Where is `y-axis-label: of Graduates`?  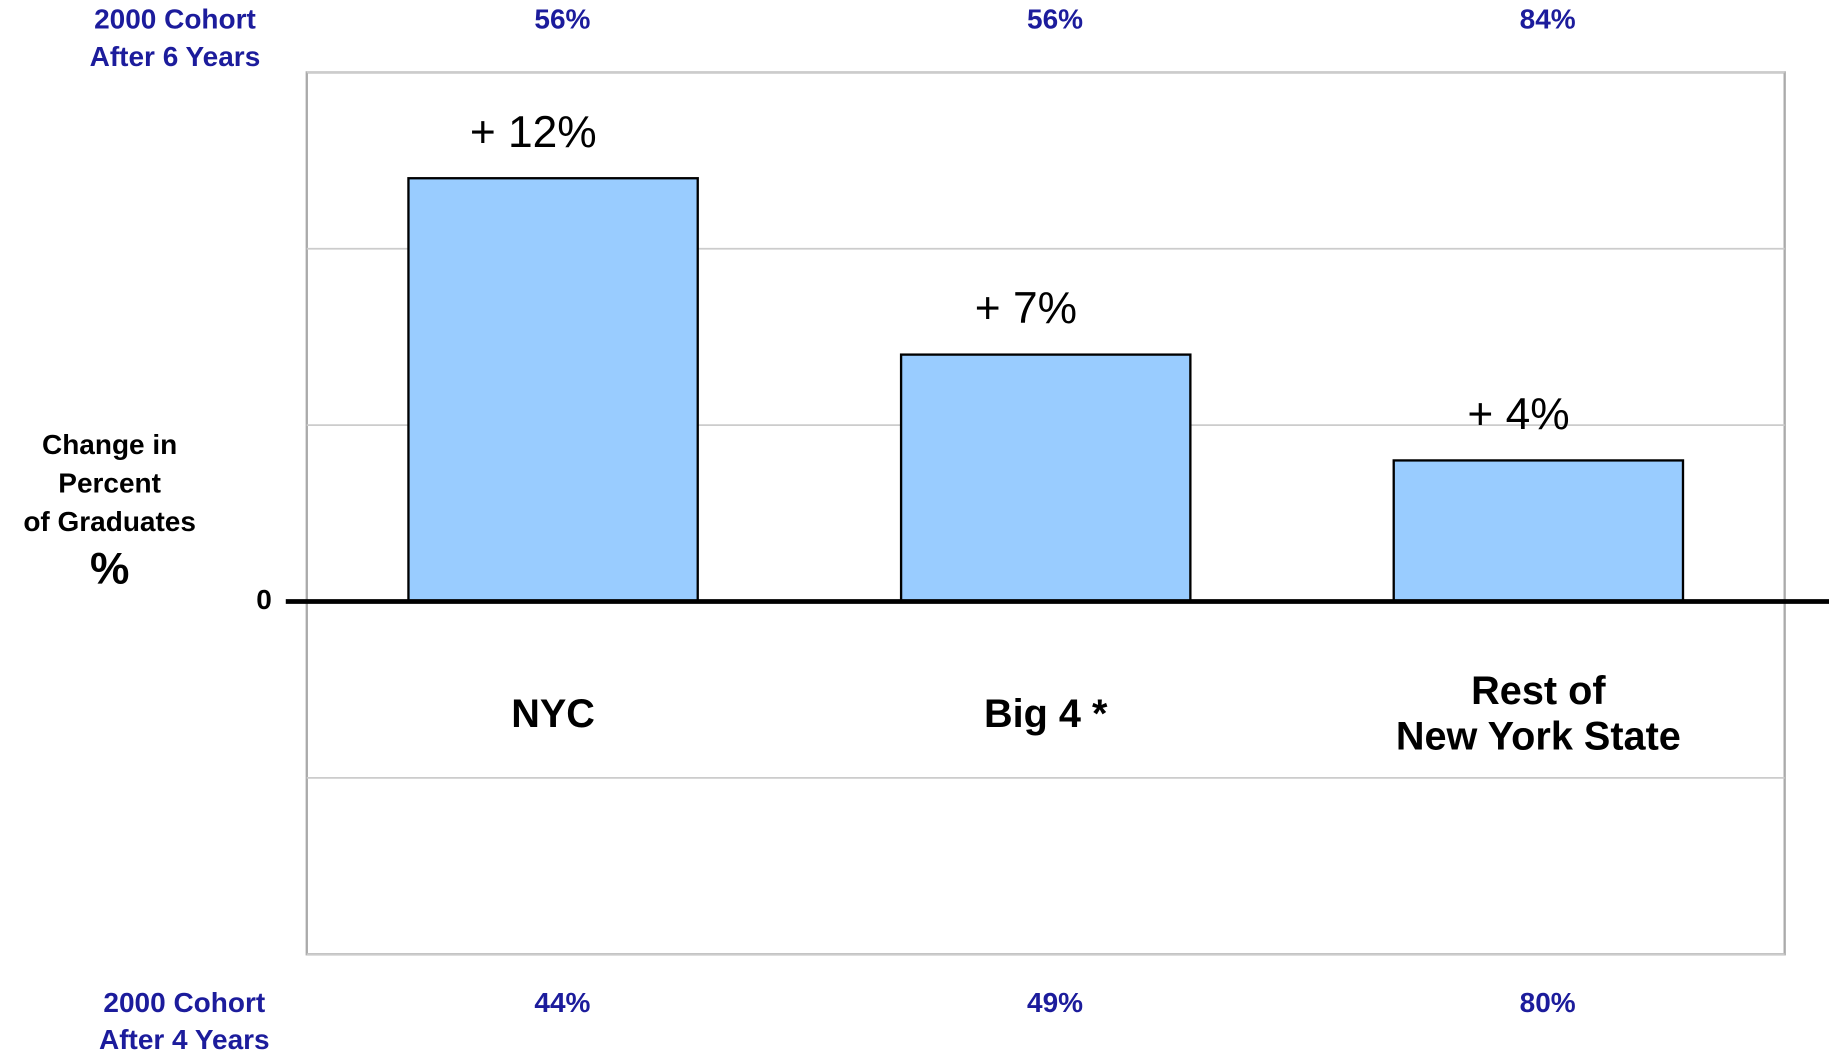
y-axis-label: of Graduates is located at coordinates (109, 521).